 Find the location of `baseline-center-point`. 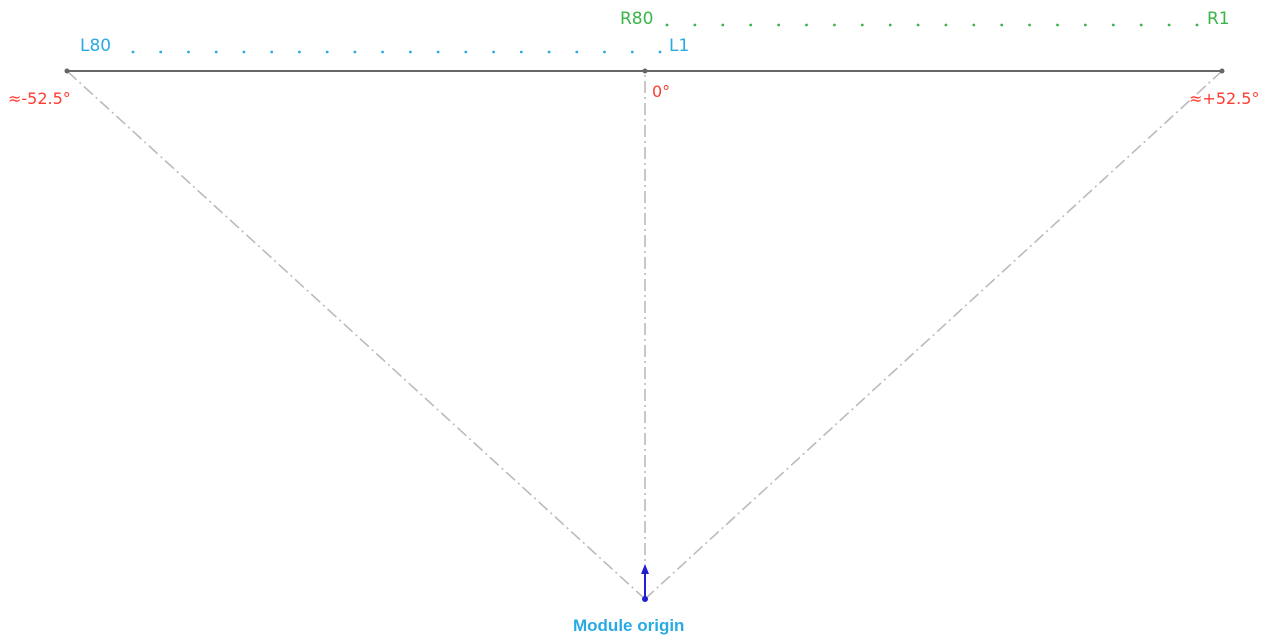

baseline-center-point is located at coordinates (645, 71).